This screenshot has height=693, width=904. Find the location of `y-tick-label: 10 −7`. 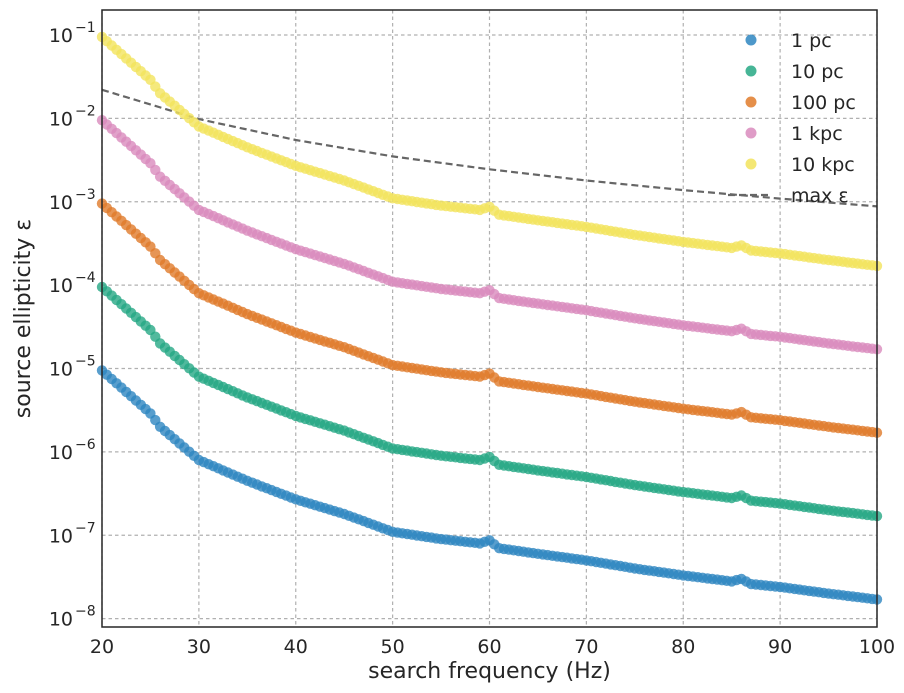

y-tick-label: 10 −7 is located at coordinates (72, 533).